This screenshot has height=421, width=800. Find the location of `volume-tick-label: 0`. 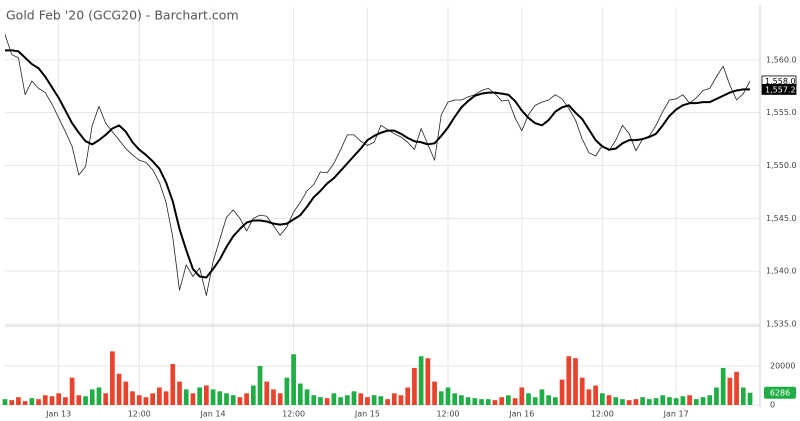

volume-tick-label: 0 is located at coordinates (772, 405).